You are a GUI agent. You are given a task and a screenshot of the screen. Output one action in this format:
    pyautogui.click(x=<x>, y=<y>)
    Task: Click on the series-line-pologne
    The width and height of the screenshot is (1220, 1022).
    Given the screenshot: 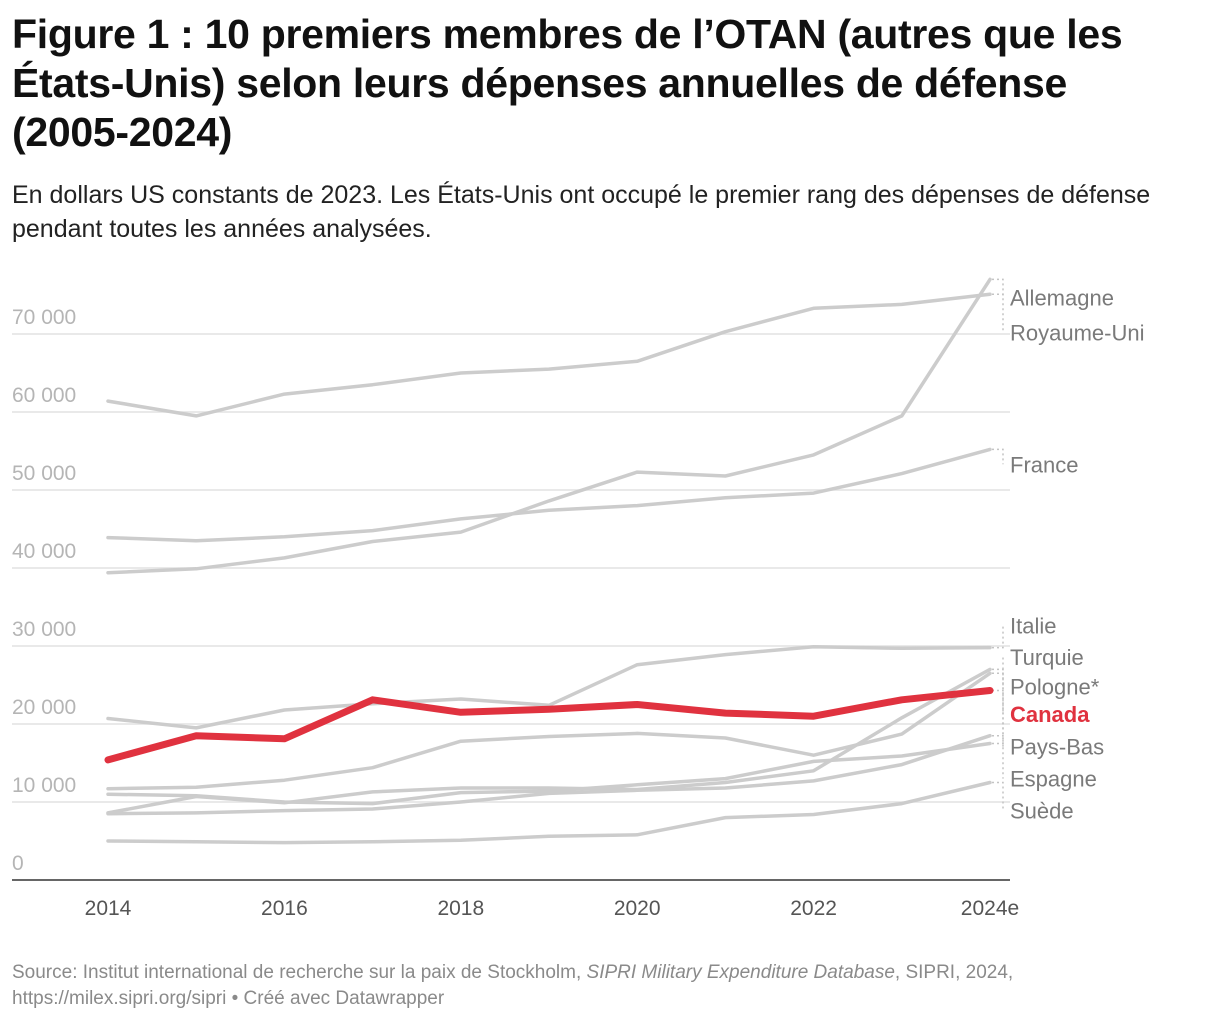 What is the action you would take?
    pyautogui.click(x=549, y=741)
    